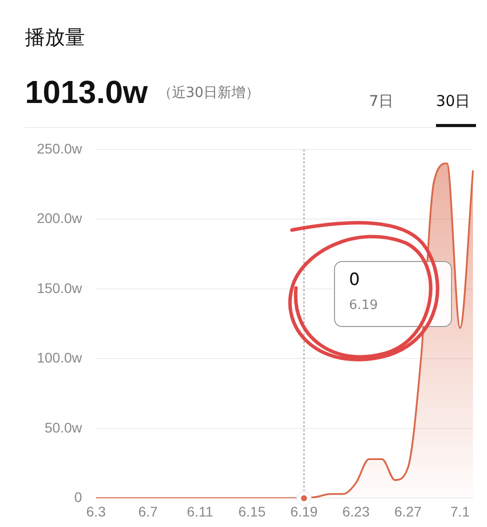  What do you see at coordinates (55, 37) in the screenshot?
I see `chart-title: 播放量` at bounding box center [55, 37].